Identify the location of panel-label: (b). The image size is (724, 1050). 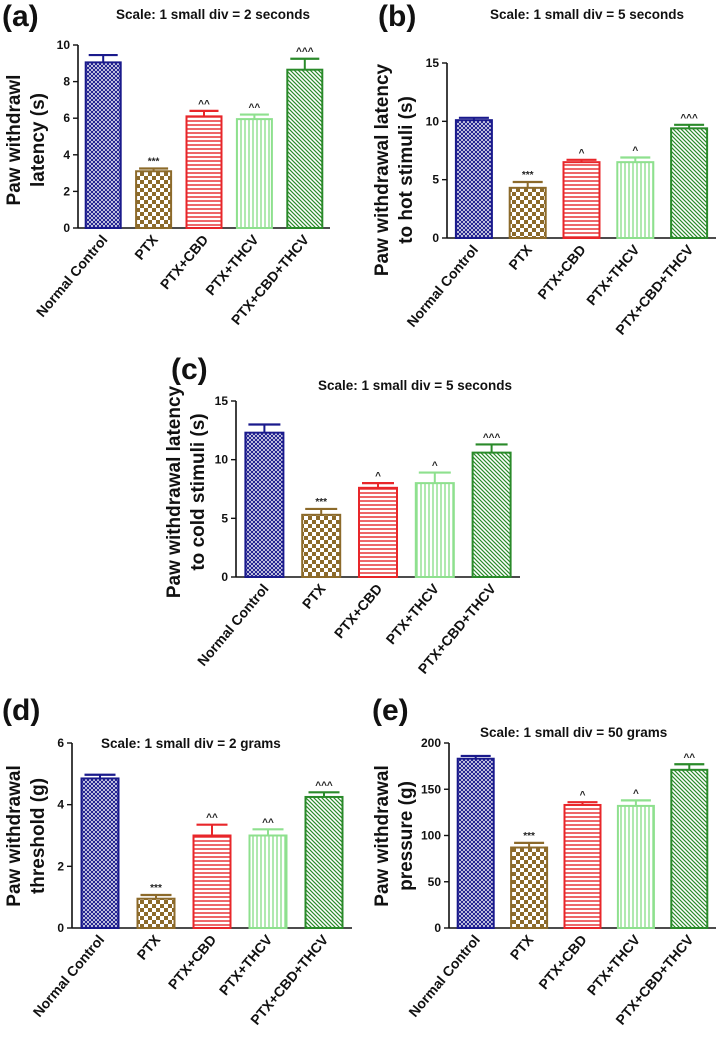
(397, 16).